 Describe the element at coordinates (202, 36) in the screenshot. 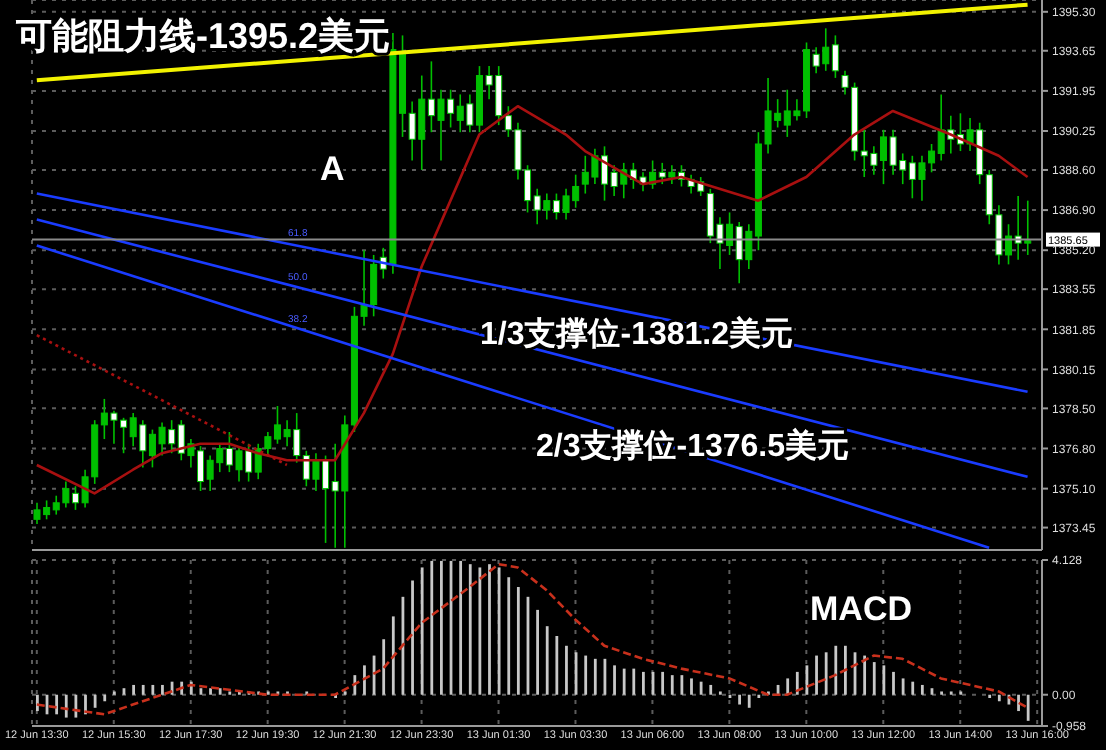

I see `annotation: 可能阻力线-1395.2美元` at that location.